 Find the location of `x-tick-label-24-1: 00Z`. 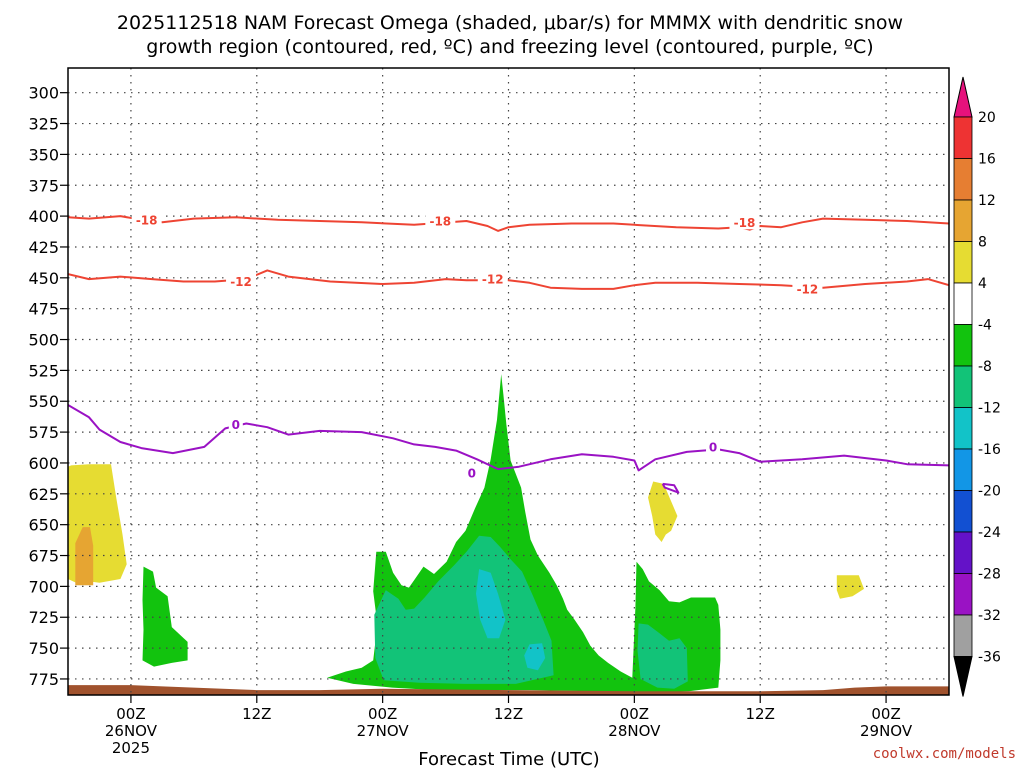

x-tick-label-24-1: 00Z is located at coordinates (382, 714).